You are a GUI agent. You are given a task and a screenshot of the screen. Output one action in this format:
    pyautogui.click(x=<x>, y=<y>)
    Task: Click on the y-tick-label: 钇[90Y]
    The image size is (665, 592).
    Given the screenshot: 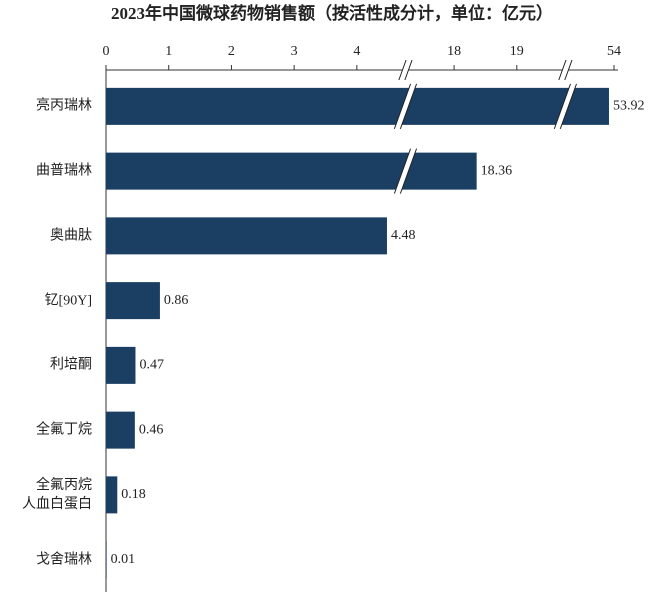 What is the action you would take?
    pyautogui.click(x=68, y=301)
    